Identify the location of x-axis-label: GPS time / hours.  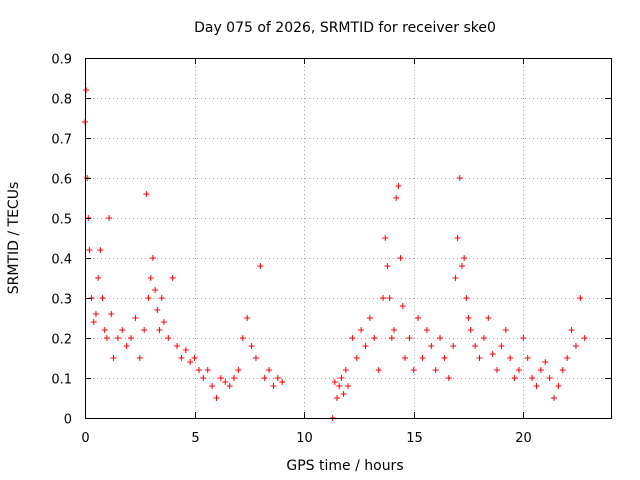
(344, 466).